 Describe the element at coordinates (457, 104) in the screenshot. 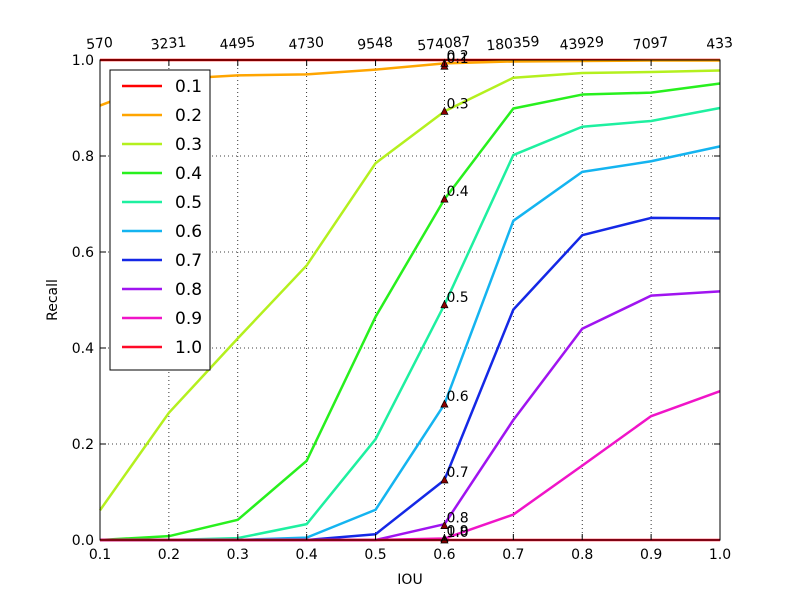

I see `marker-label: 0.3` at that location.